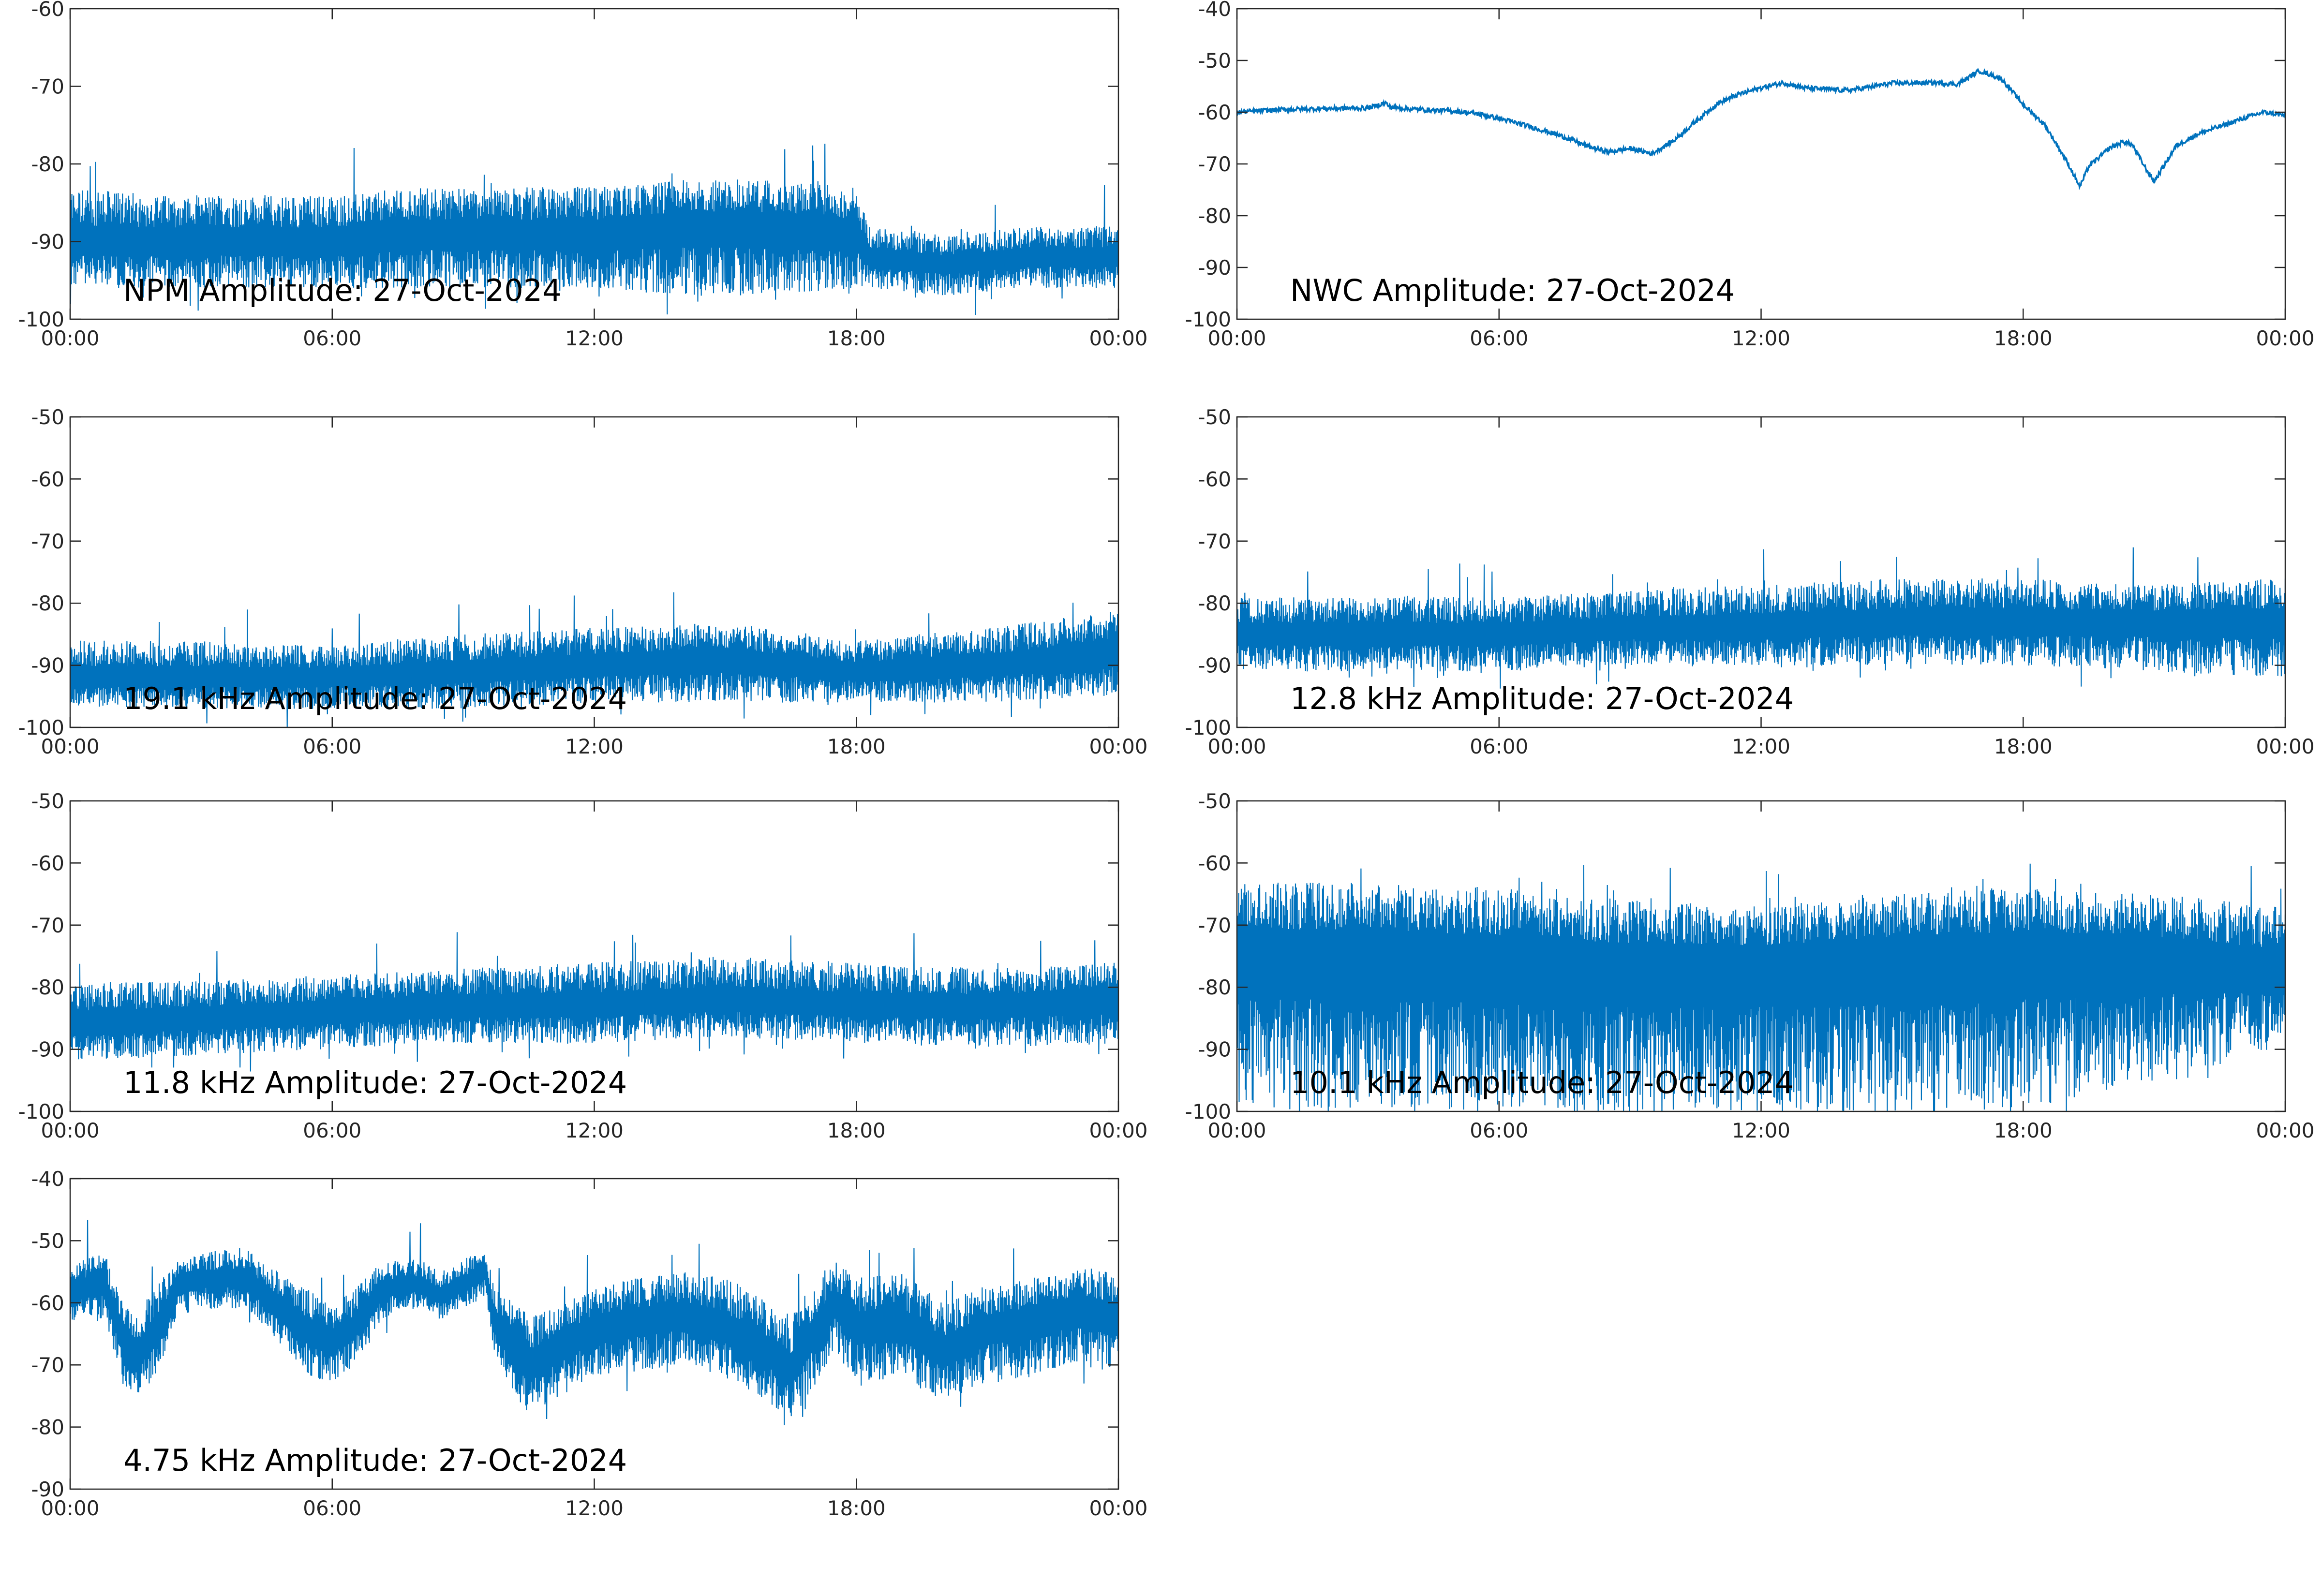  What do you see at coordinates (1542, 1082) in the screenshot?
I see `panel-title: 10.1 kHz Amplitude: 27-Oct-2024` at bounding box center [1542, 1082].